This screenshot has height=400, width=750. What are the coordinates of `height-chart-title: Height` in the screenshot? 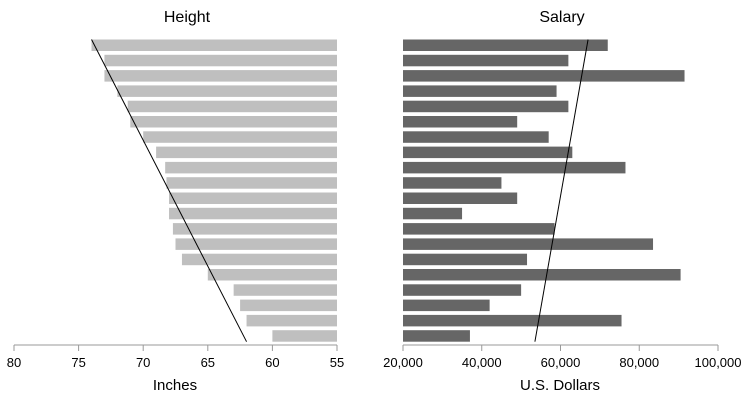 It's located at (187, 17).